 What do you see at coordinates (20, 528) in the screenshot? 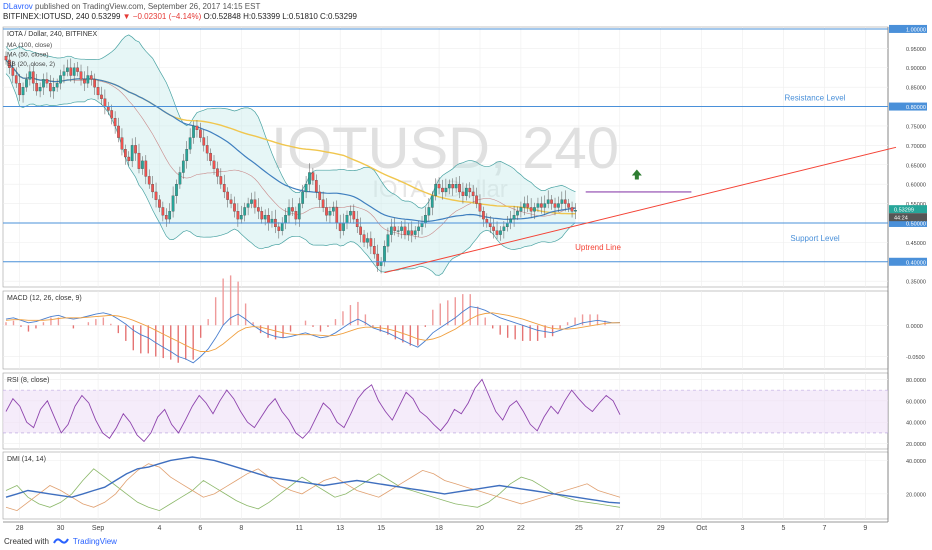
I see `time-axis-label: 28` at bounding box center [20, 528].